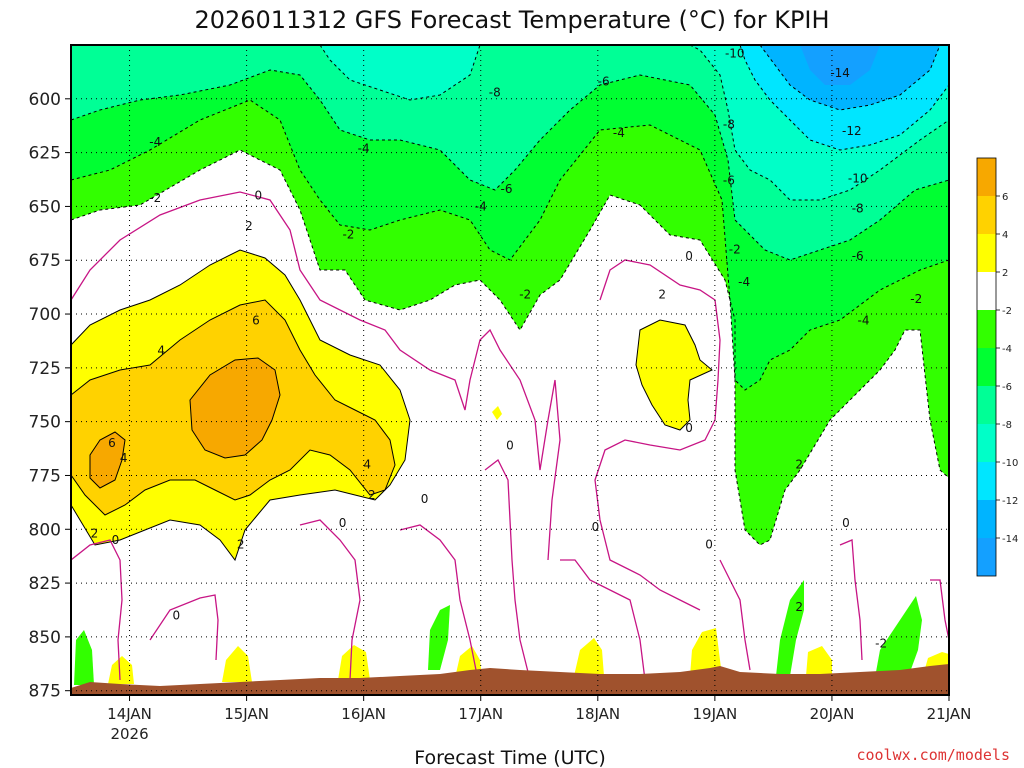 Image resolution: width=1024 pixels, height=768 pixels. Describe the element at coordinates (1010, 539) in the screenshot. I see `colorbar-label: -14` at that location.